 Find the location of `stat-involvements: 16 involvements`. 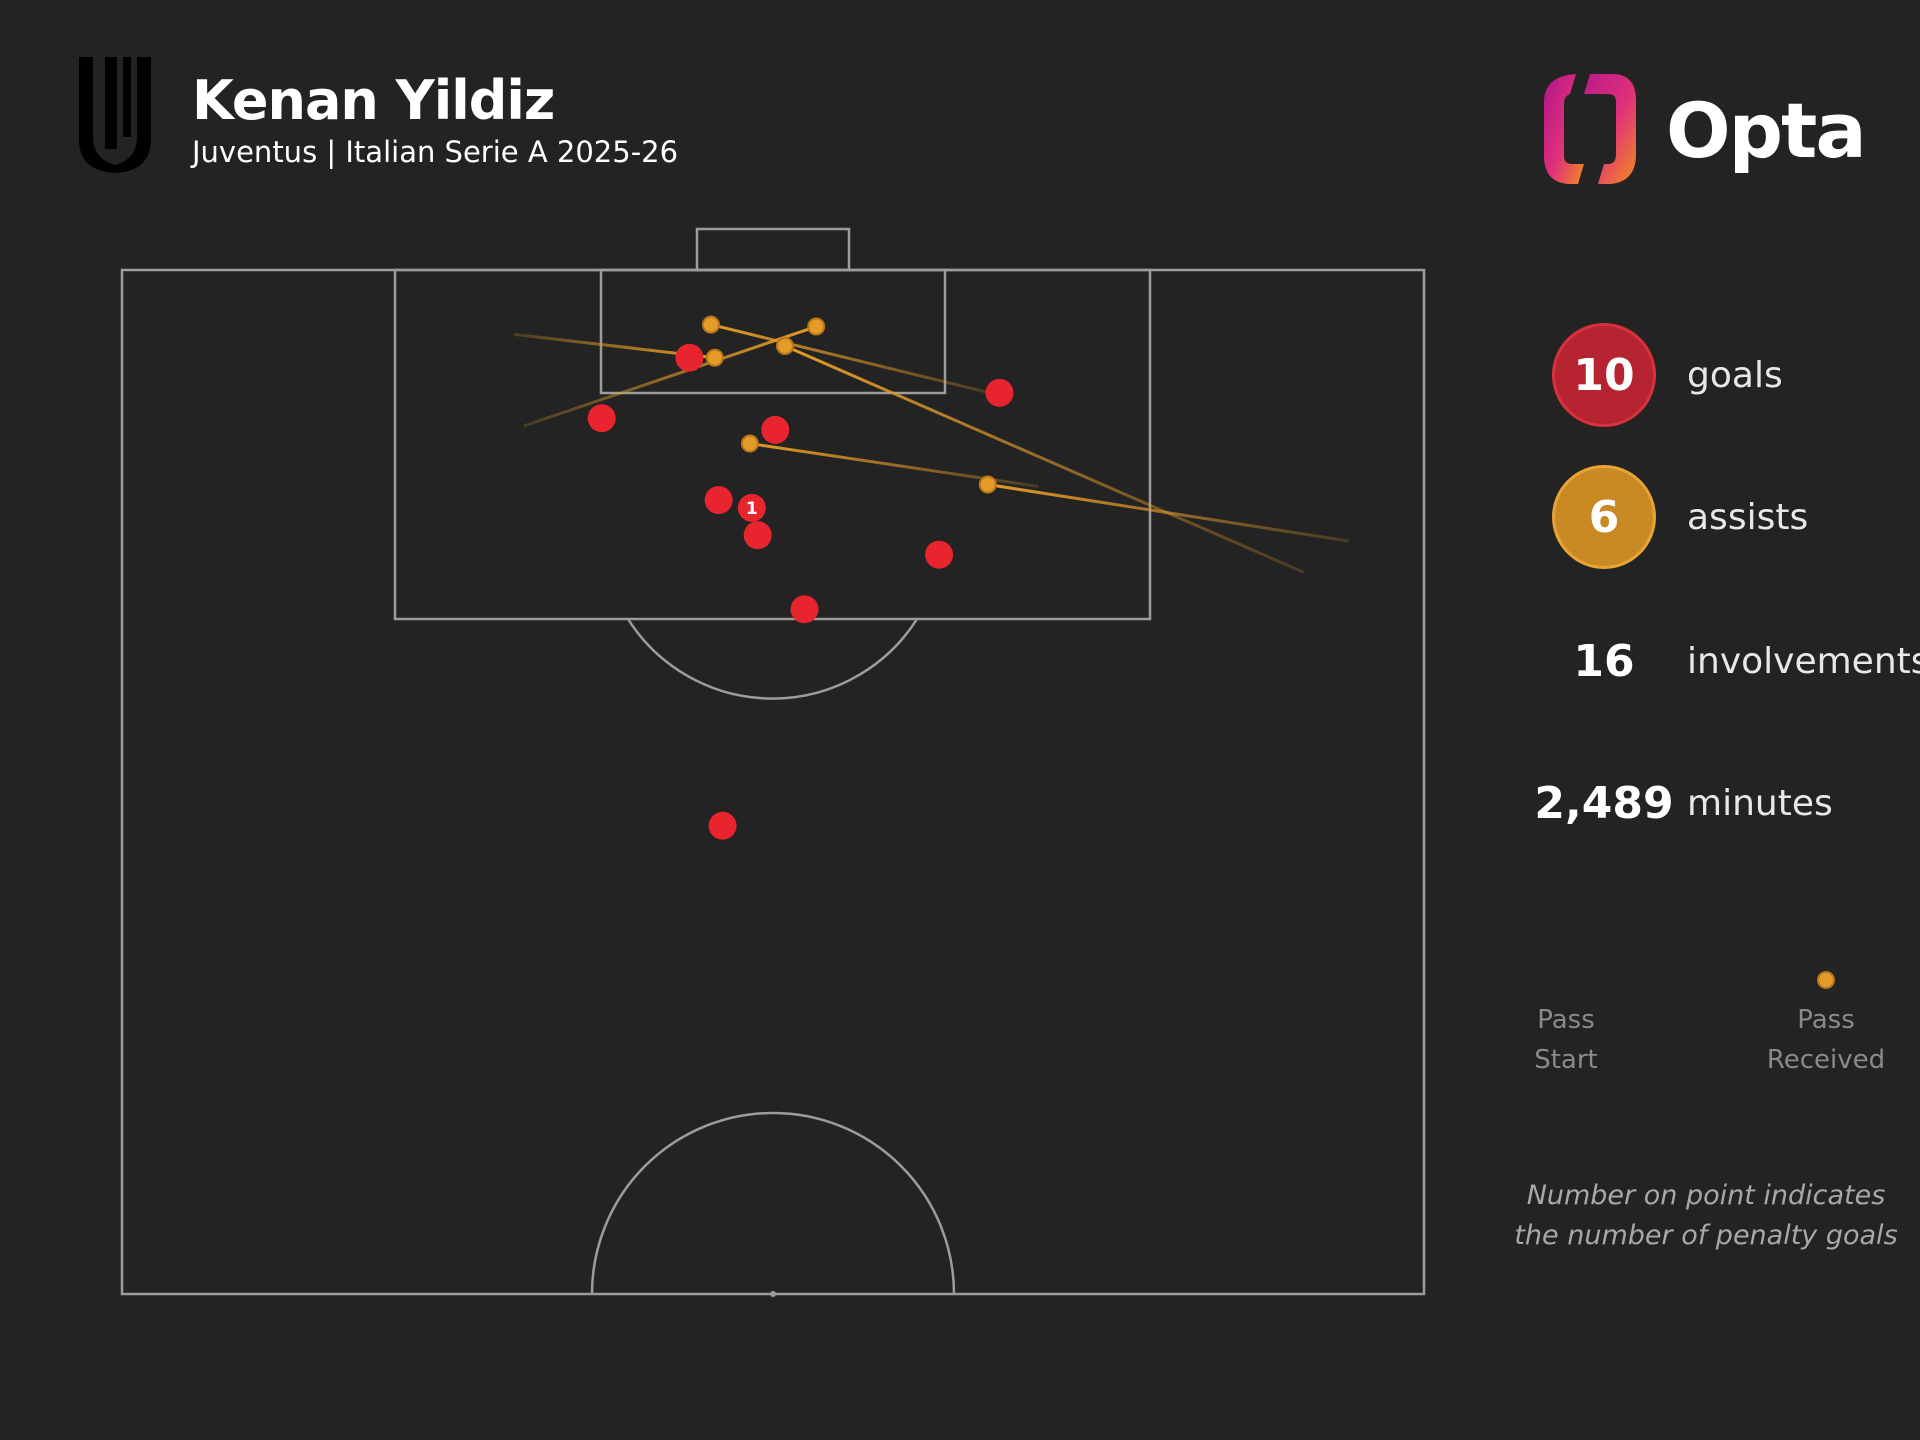

stat-involvements: 16 involvements is located at coordinates (1730, 664).